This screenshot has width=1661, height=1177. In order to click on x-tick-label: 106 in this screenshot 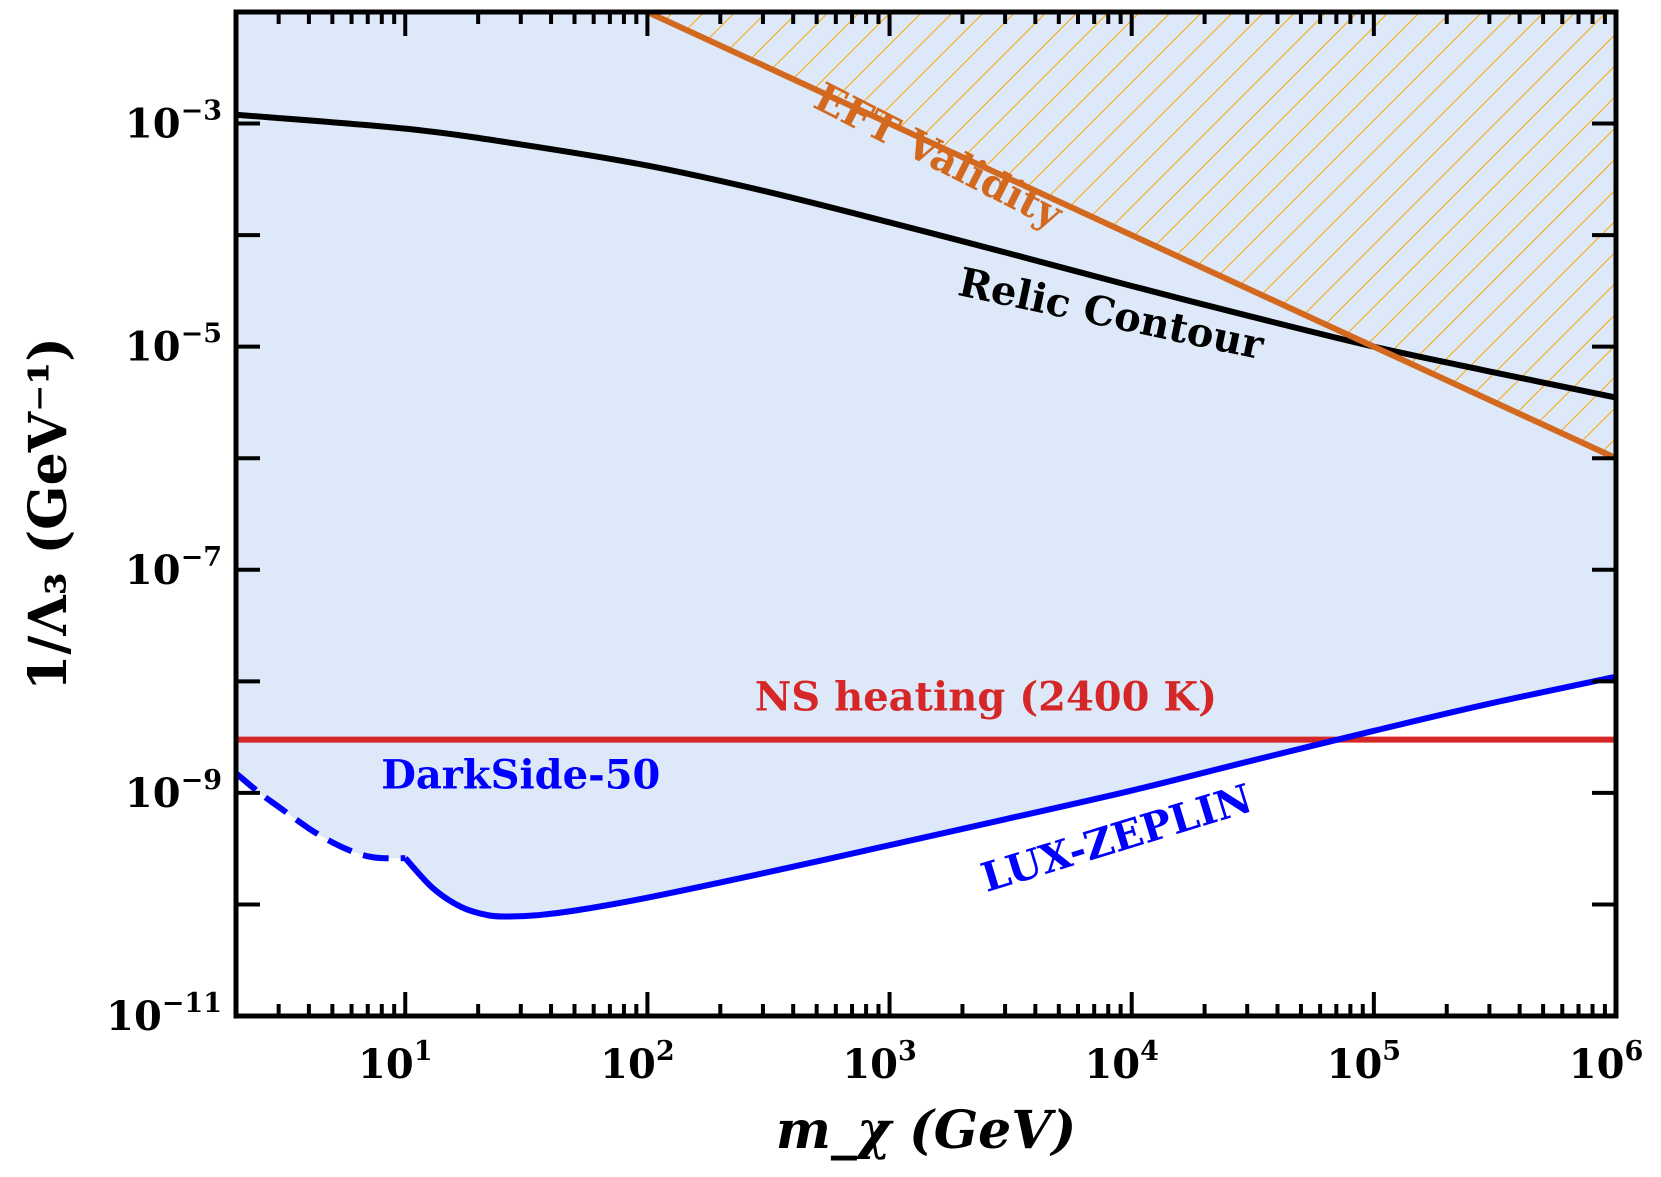, I will do `click(1606, 1062)`.